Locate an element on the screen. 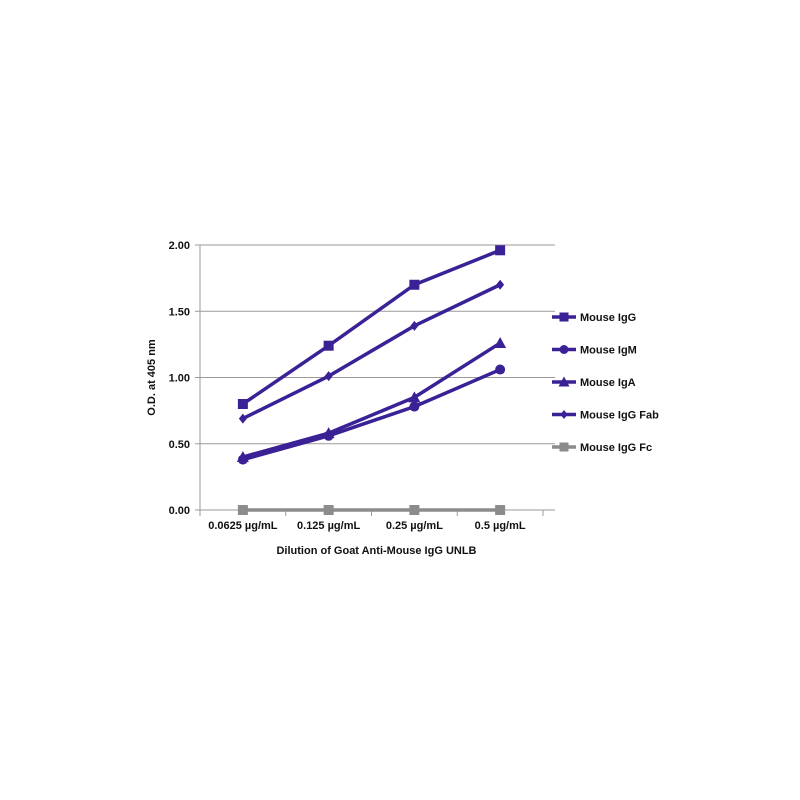  x-tick-label: 0.5 µg/mL is located at coordinates (500, 526).